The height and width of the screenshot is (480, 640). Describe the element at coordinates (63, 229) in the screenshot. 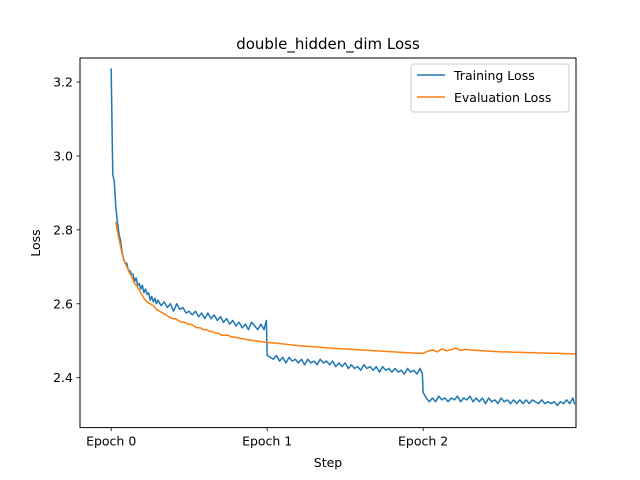

I see `y-tick-label: 2.8` at that location.